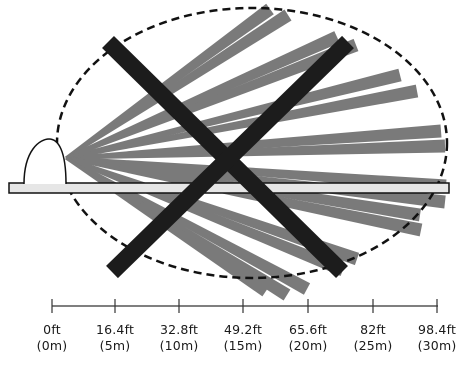 The image size is (462, 367). What do you see at coordinates (437, 345) in the screenshot?
I see `tick-label-meters: (30m)` at bounding box center [437, 345].